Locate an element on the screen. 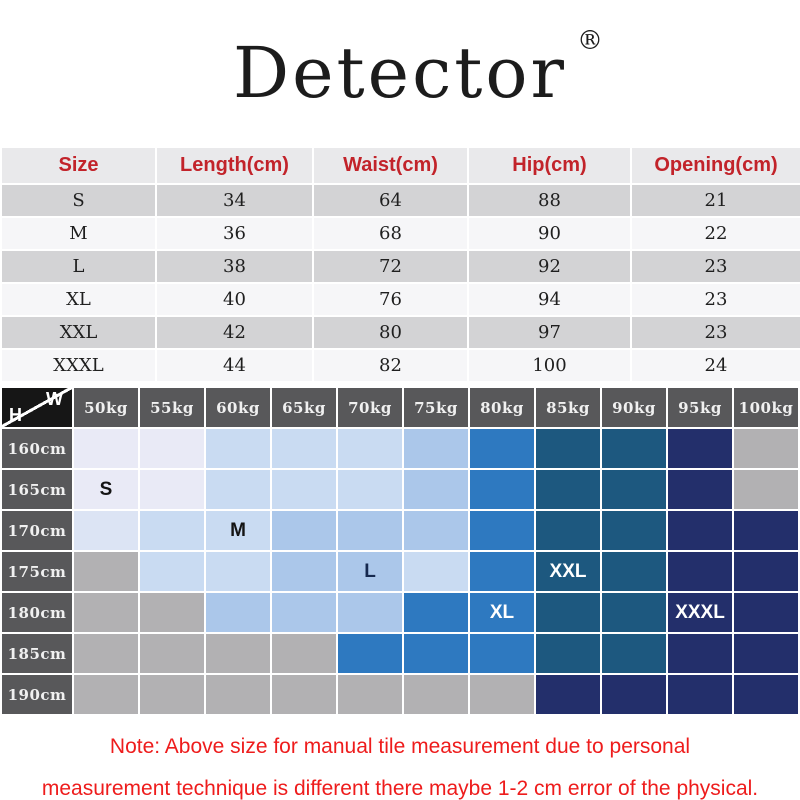  size-table-cell: 42 is located at coordinates (234, 332).